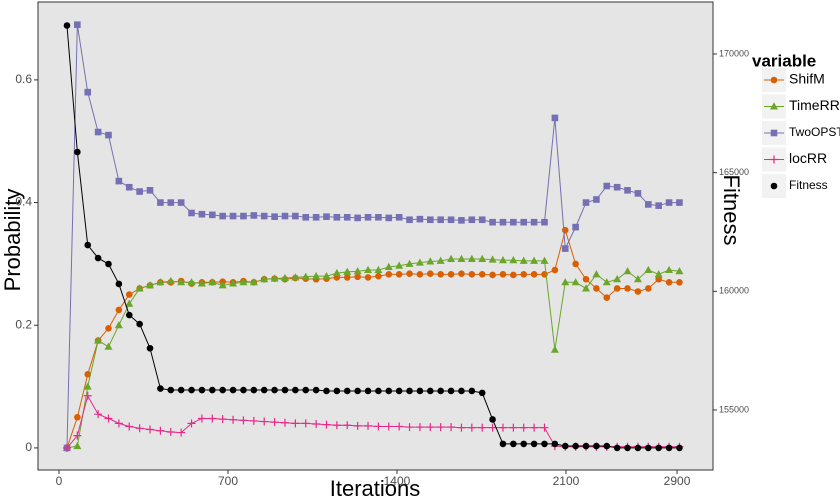 The width and height of the screenshot is (840, 497). What do you see at coordinates (397, 481) in the screenshot?
I see `x-tick-label: 1400` at bounding box center [397, 481].